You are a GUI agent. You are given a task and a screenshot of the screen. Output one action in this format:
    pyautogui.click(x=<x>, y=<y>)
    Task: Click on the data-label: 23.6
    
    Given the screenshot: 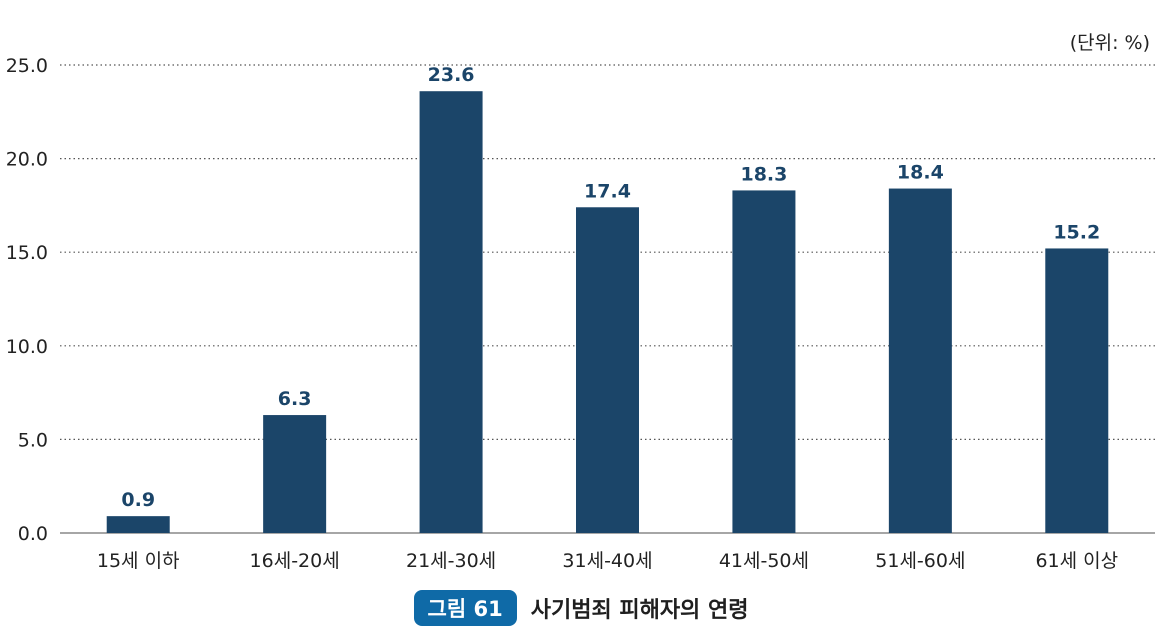 What is the action you would take?
    pyautogui.click(x=451, y=75)
    